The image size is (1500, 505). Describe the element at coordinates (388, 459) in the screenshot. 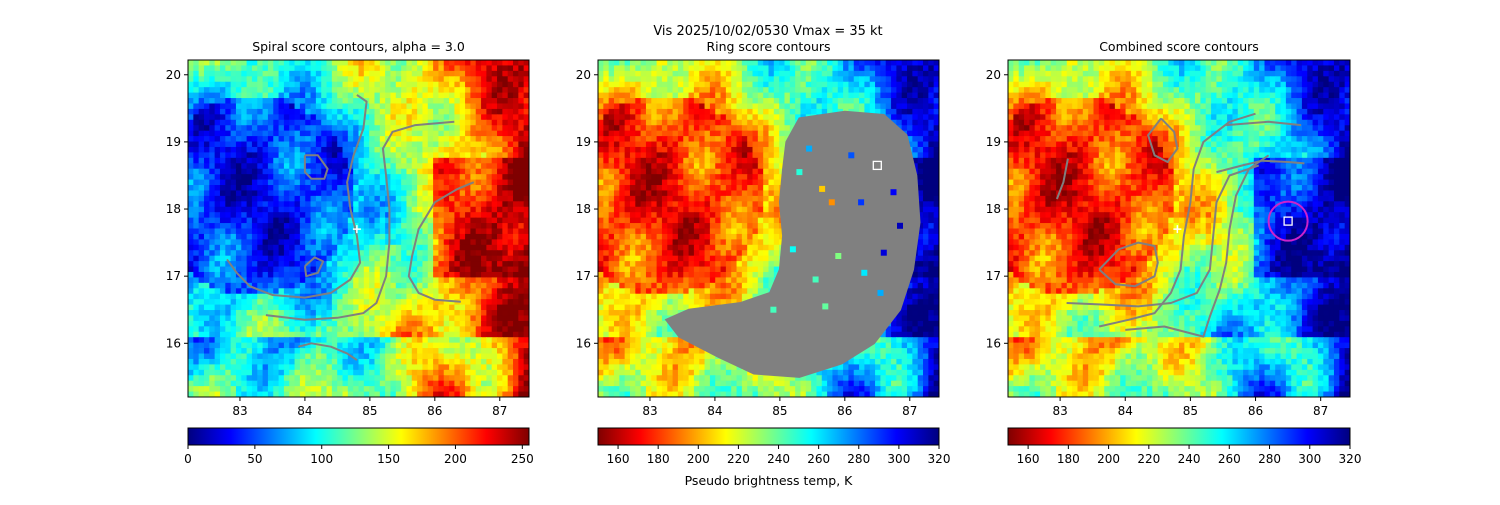

I see `colorbar-tick-label: 150` at that location.